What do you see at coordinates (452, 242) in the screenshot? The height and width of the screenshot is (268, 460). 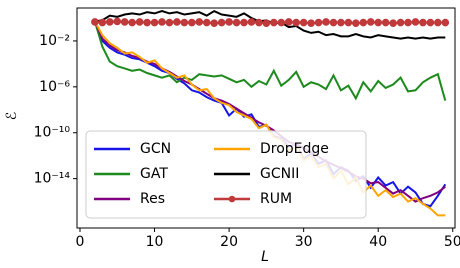 I see `x-tick-label: 50` at bounding box center [452, 242].